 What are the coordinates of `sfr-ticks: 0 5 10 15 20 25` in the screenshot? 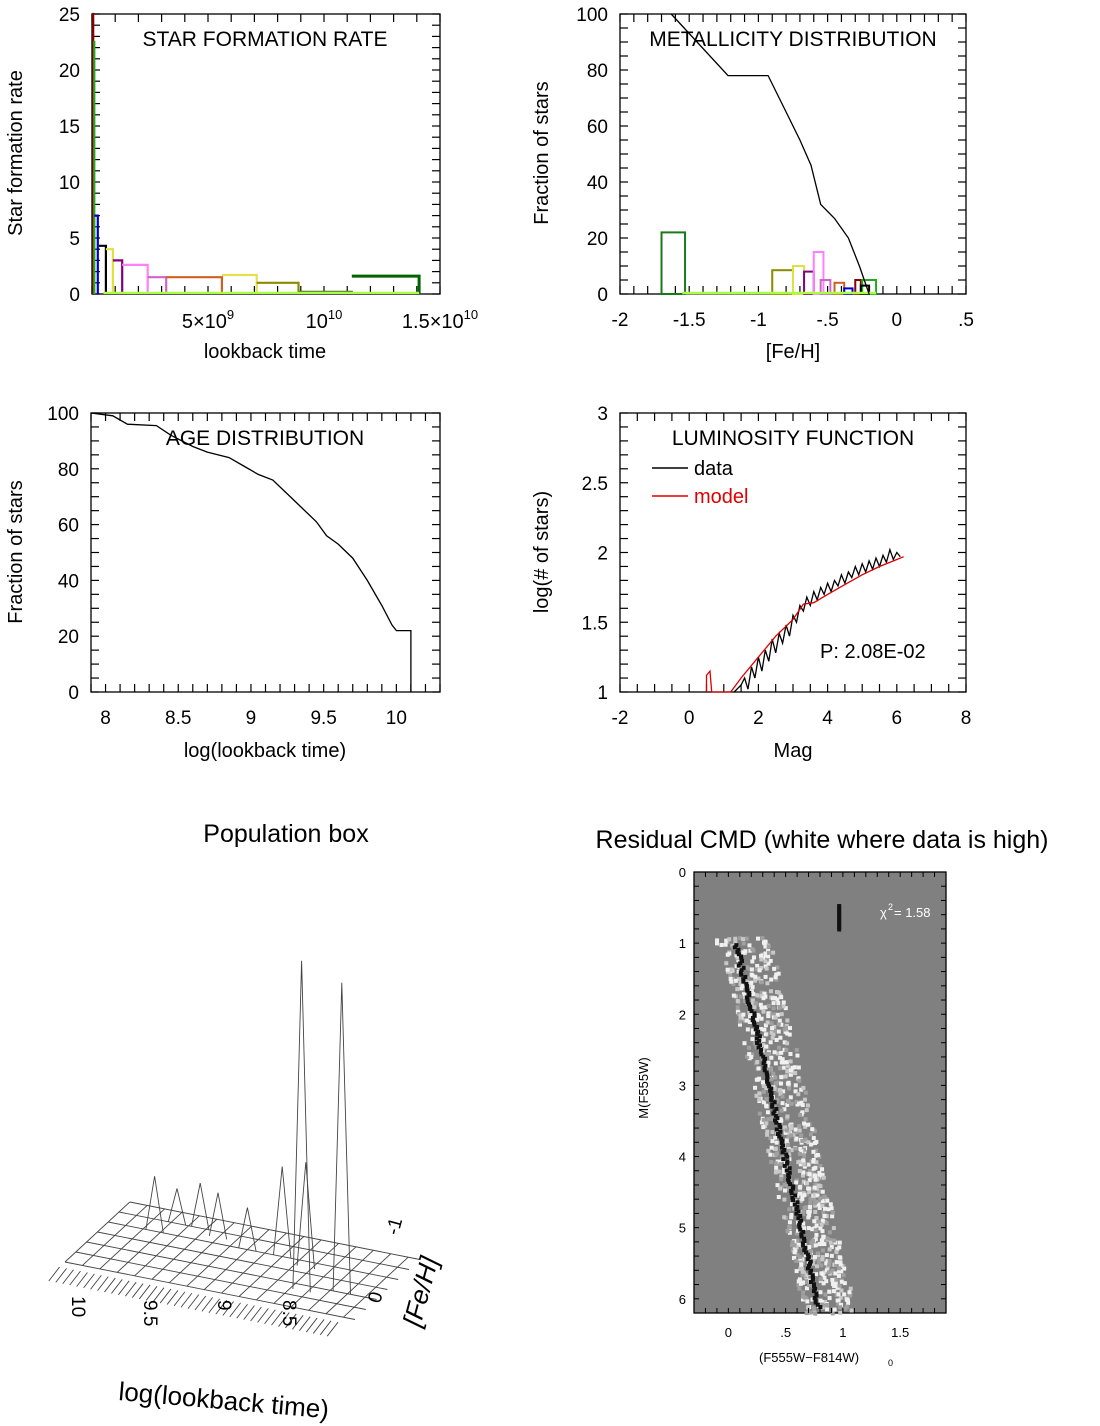 It's located at (250, 155).